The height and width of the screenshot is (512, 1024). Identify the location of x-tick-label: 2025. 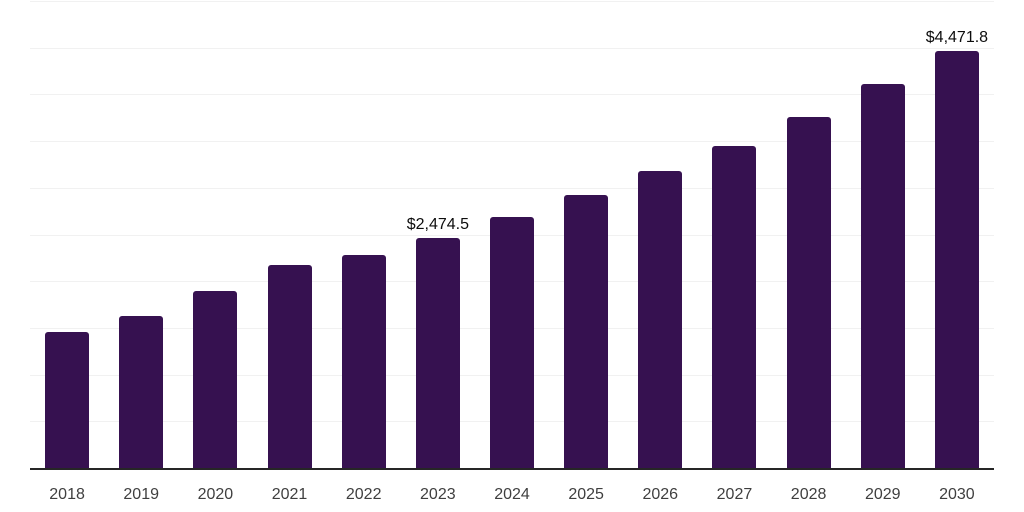
(586, 494).